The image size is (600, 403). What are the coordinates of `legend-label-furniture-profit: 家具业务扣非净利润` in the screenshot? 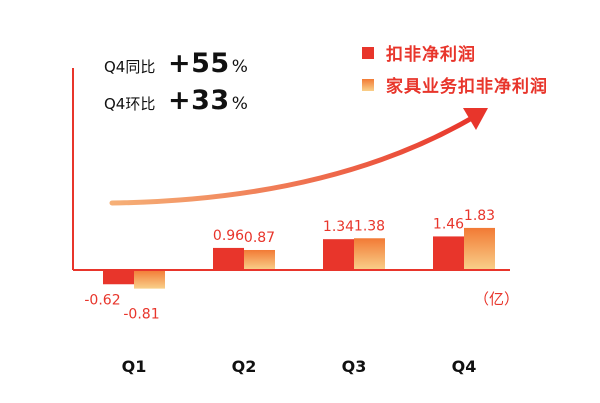 It's located at (467, 87).